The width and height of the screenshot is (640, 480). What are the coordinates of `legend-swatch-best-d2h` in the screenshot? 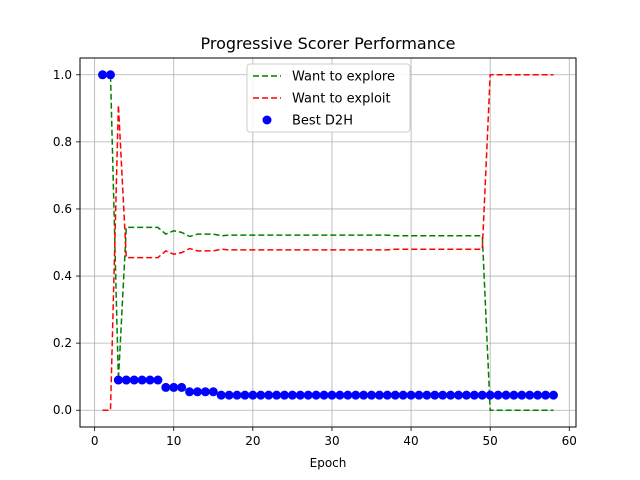 It's located at (267, 120).